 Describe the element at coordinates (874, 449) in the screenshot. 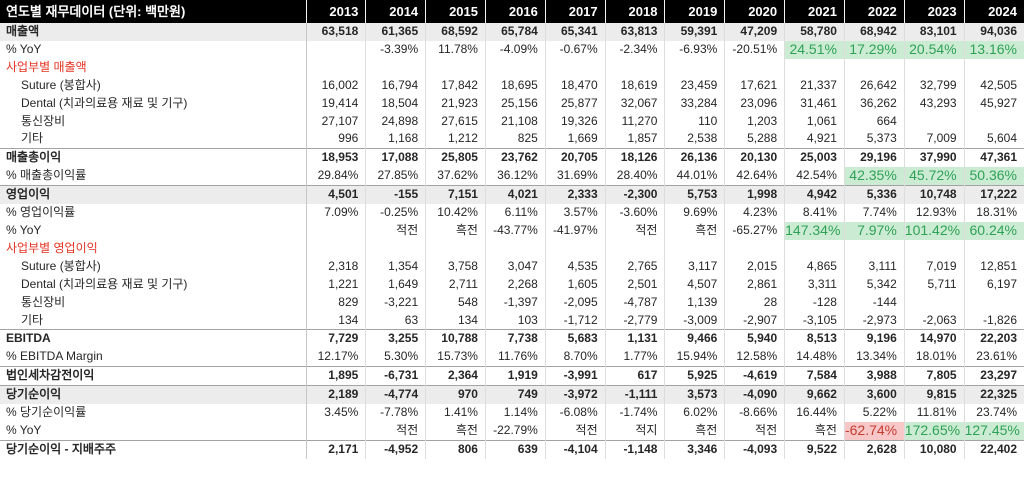

I see `cell: 2,628` at that location.